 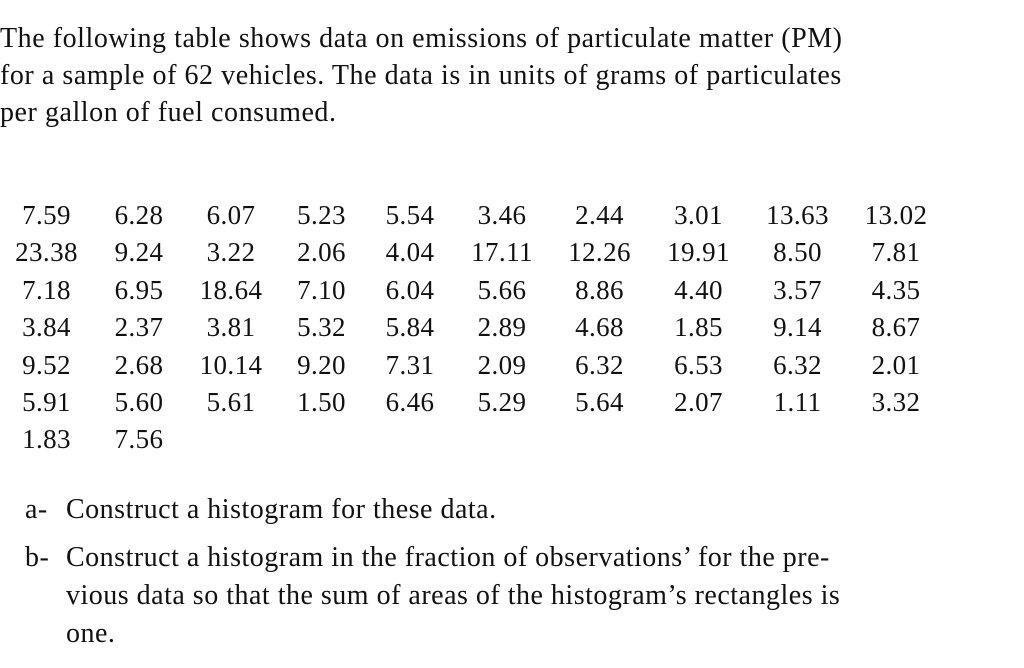 What do you see at coordinates (321, 252) in the screenshot?
I see `table-cell: 2.06` at bounding box center [321, 252].